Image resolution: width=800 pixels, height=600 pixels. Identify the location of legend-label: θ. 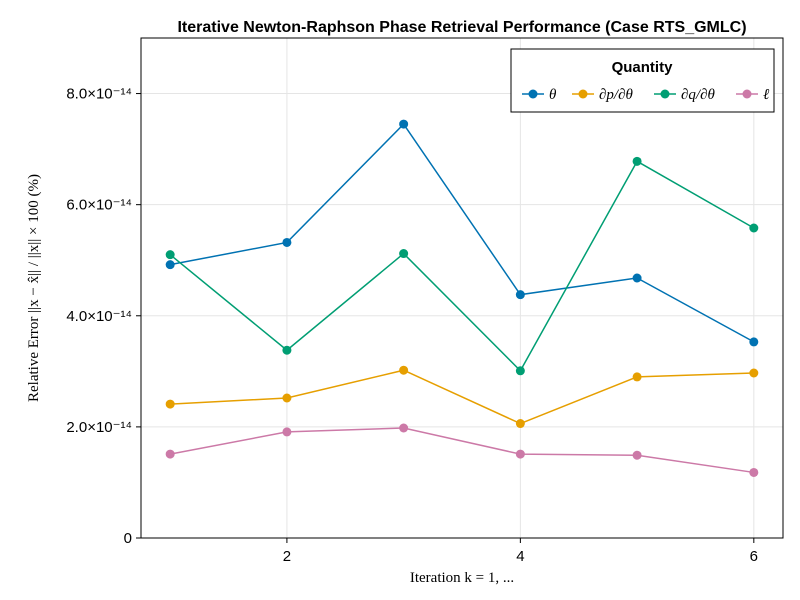
(553, 95).